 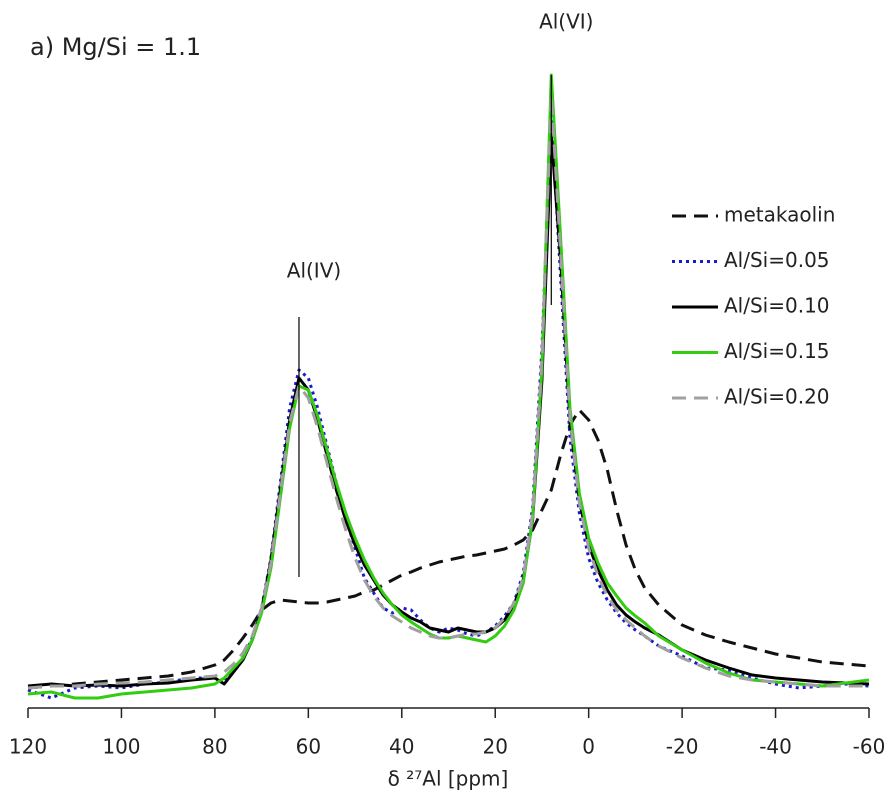 I want to click on x-tick-label: 80, so click(x=214, y=747).